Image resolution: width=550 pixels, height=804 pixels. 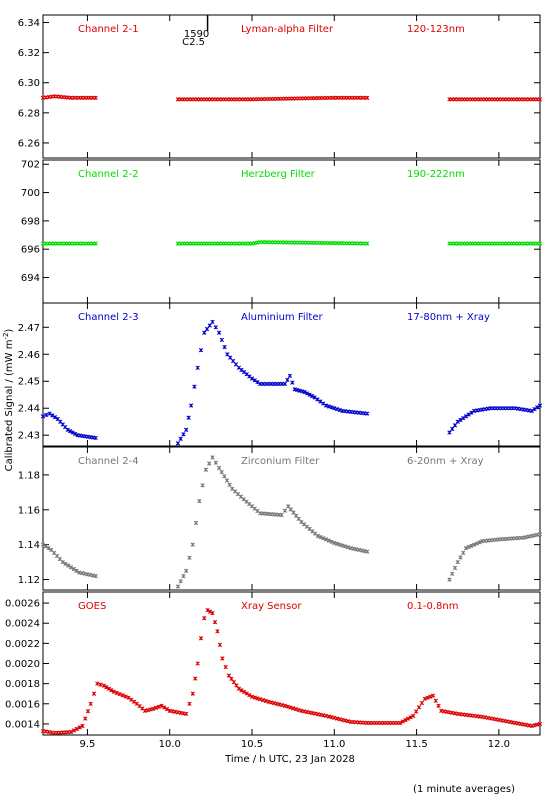 I want to click on y-tick-label: 0.0022, so click(x=22, y=644).